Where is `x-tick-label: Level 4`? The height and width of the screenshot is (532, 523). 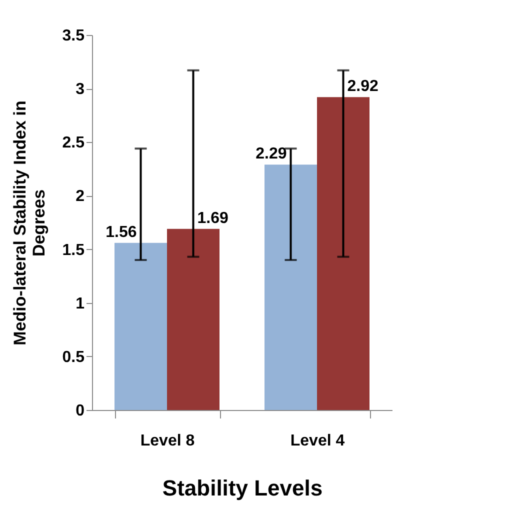
x-tick-label: Level 4 is located at coordinates (317, 441).